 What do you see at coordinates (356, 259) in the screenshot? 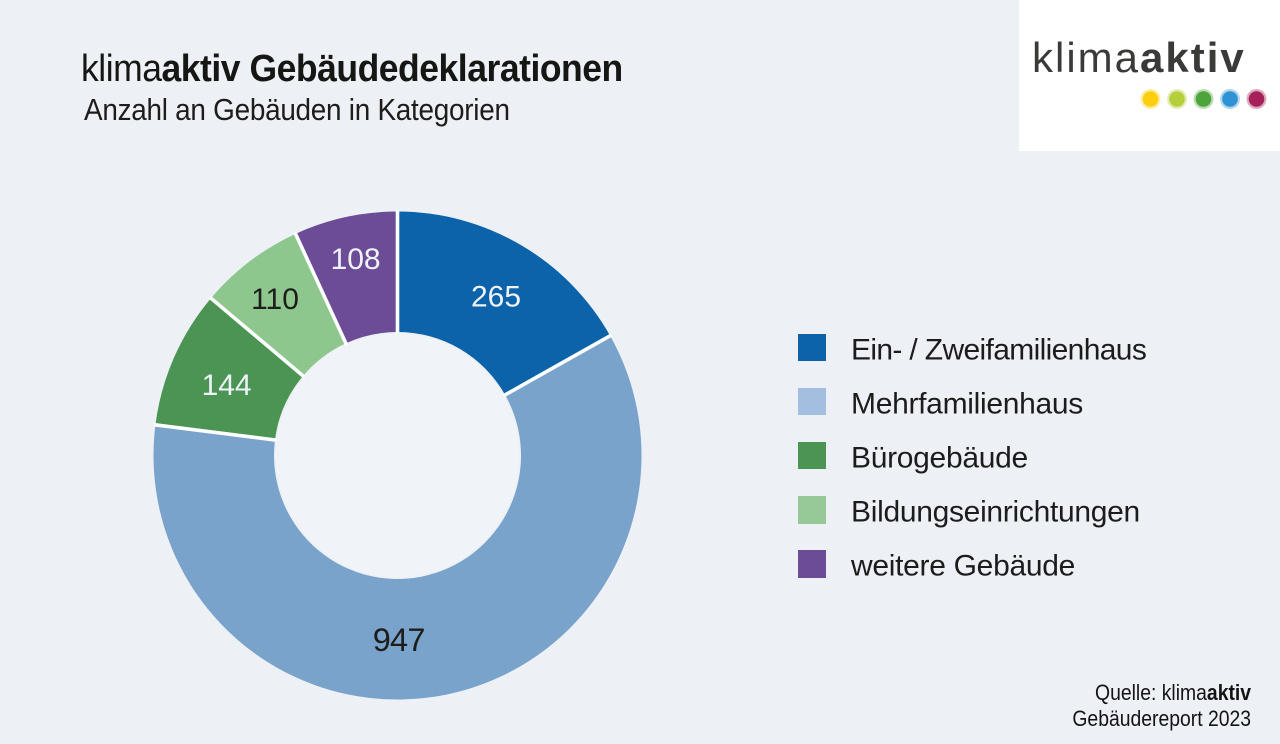
I see `svg-text: 108` at bounding box center [356, 259].